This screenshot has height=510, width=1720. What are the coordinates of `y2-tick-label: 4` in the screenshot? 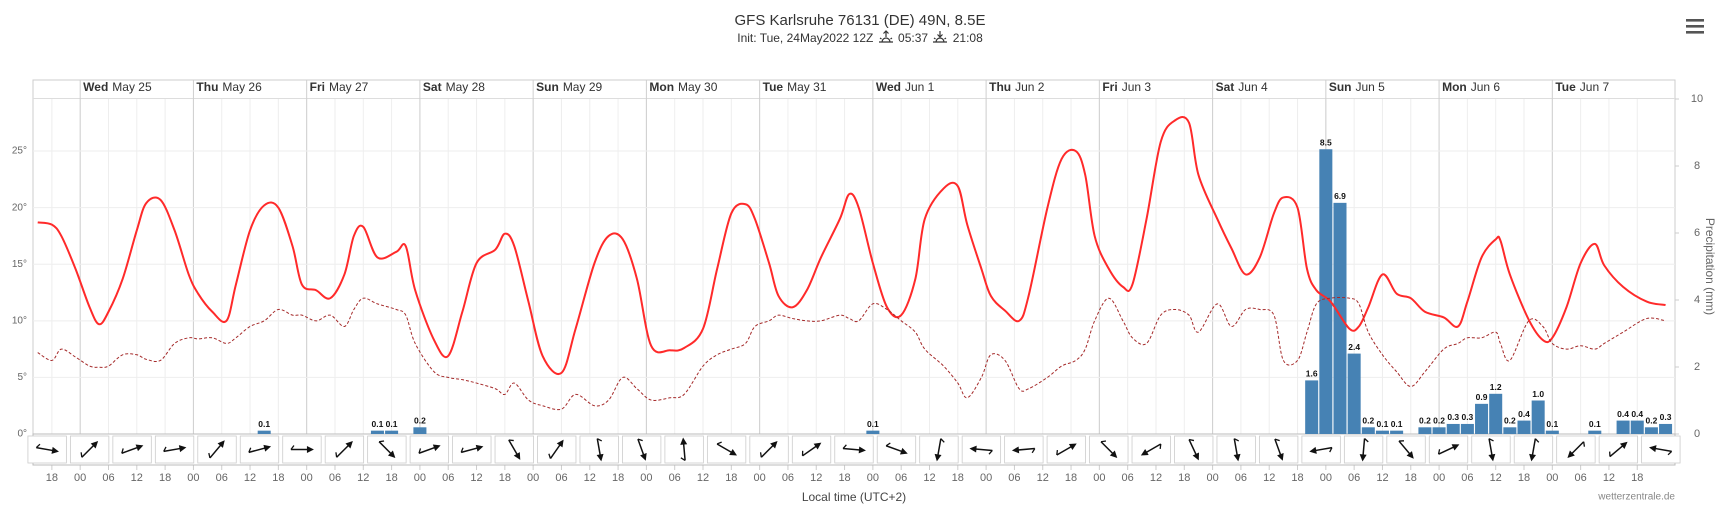 It's located at (1697, 300).